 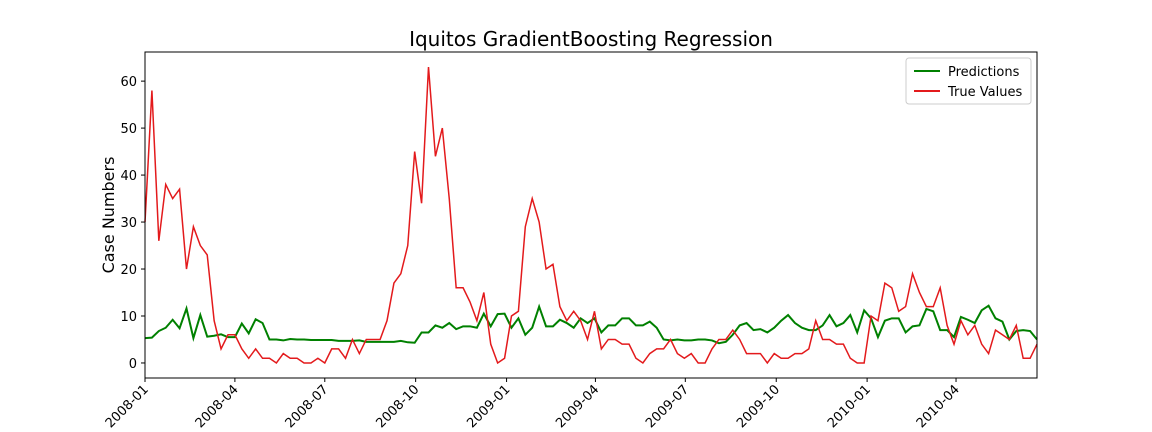 I want to click on x-tick-label: 2010-04, so click(x=938, y=406).